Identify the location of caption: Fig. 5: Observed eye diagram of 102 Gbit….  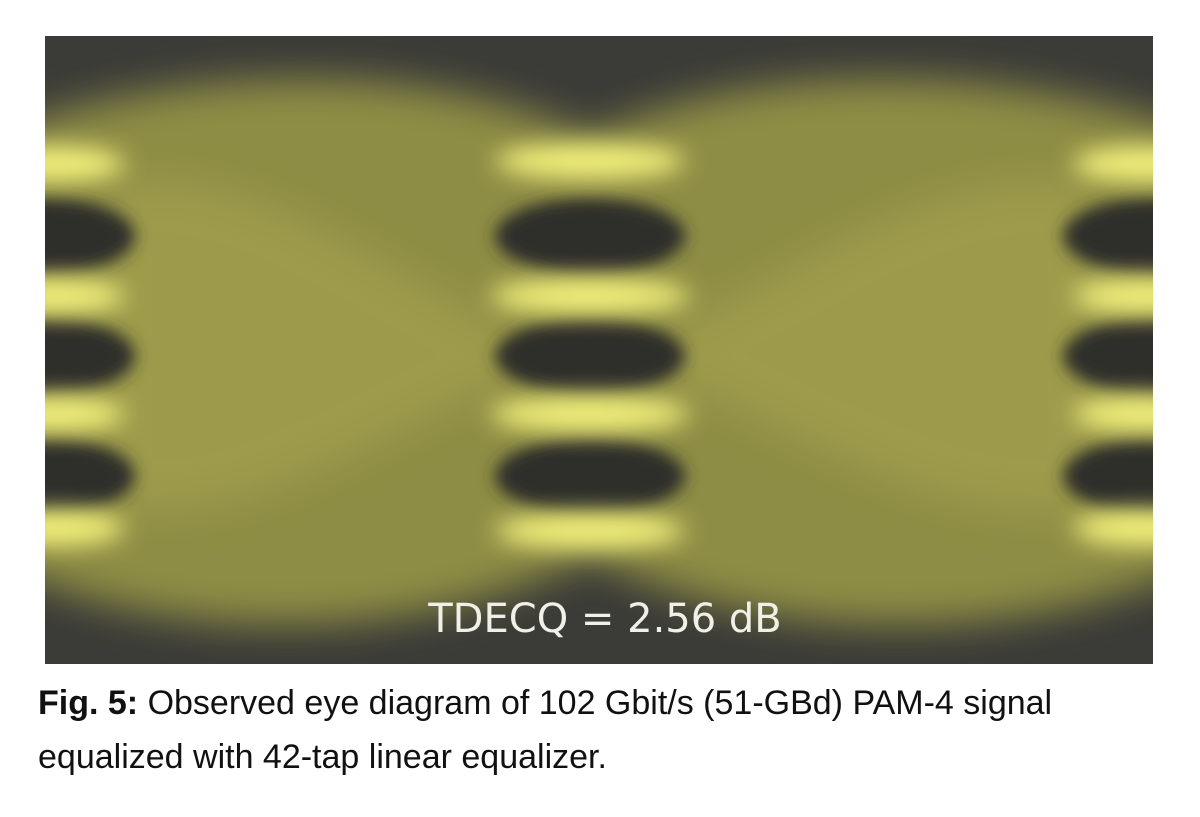
(598, 730).